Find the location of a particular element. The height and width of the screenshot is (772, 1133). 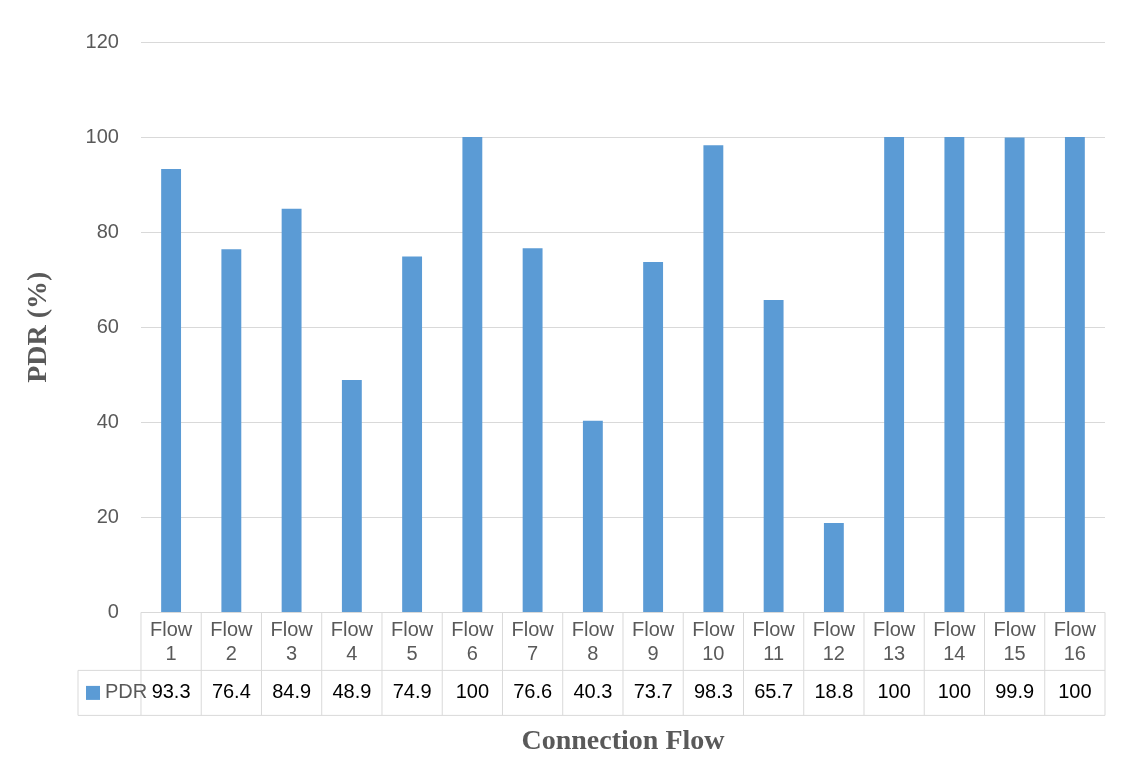

y-tick-label: 0 is located at coordinates (113, 610).